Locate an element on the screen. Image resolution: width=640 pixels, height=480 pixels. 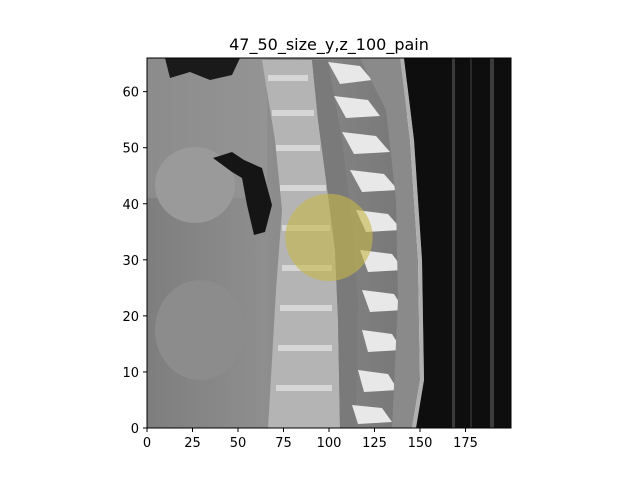
x-tick-label: 50 is located at coordinates (238, 443).